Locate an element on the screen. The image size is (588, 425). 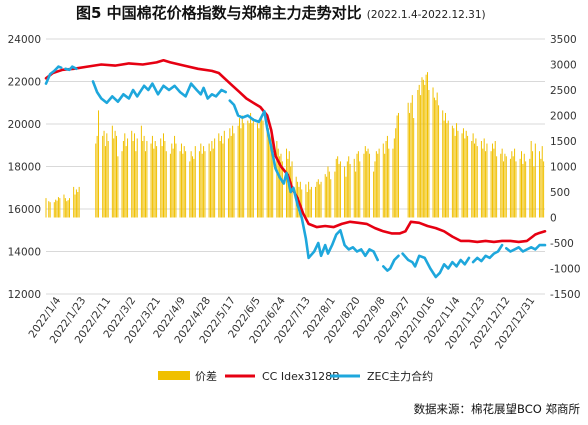
legend: 价差 CC Idex3128B ZEC主力合约 is located at coordinates (295, 376).